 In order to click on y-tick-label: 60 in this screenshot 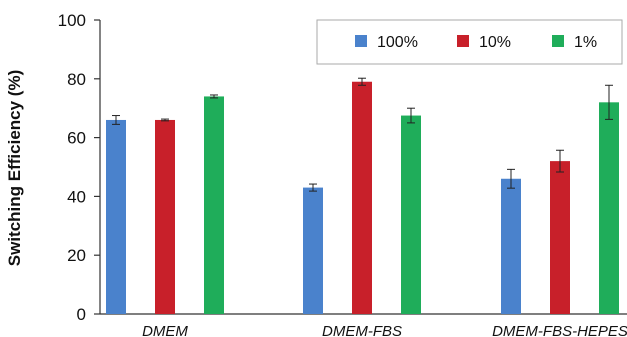, I will do `click(76, 138)`.